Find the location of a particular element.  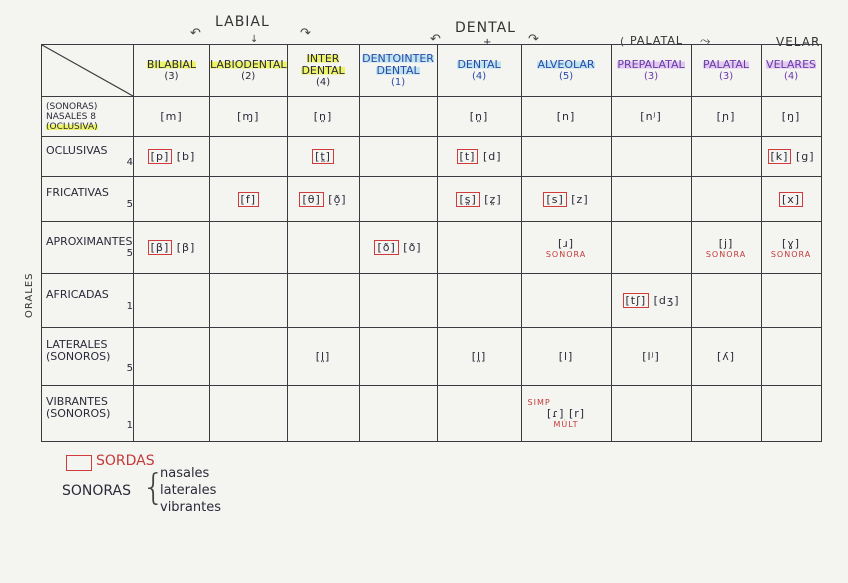

col-header-palatal: PALATAL (3) is located at coordinates (726, 70).